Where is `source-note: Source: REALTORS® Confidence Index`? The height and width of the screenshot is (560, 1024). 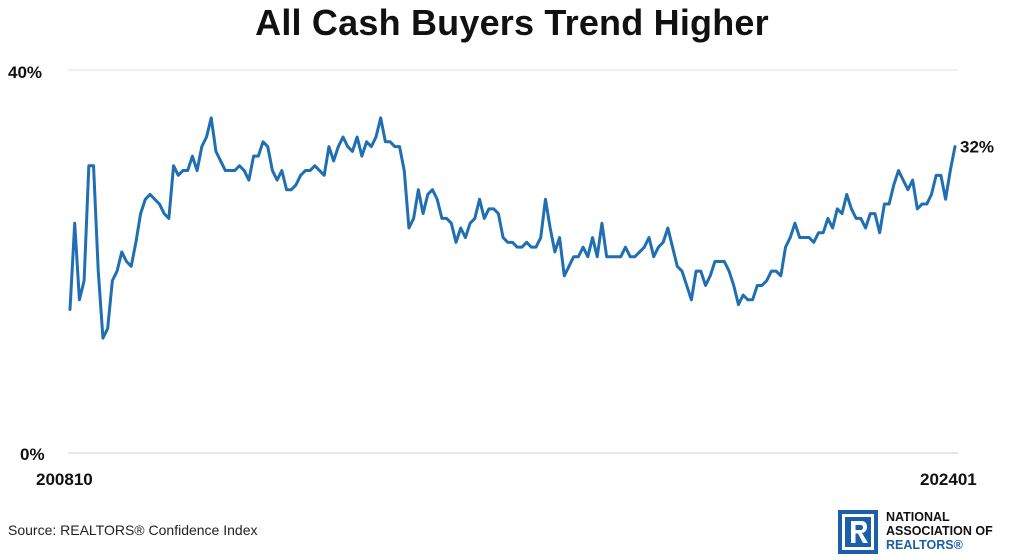 source-note: Source: REALTORS® Confidence Index is located at coordinates (133, 530).